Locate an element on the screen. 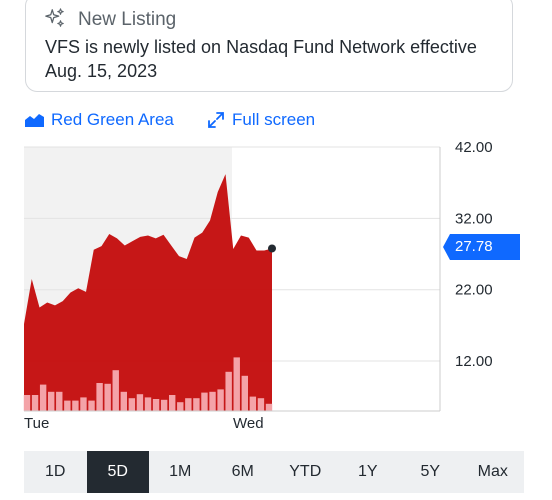 The height and width of the screenshot is (500, 552). y-tick-label: 12.00 is located at coordinates (474, 361).